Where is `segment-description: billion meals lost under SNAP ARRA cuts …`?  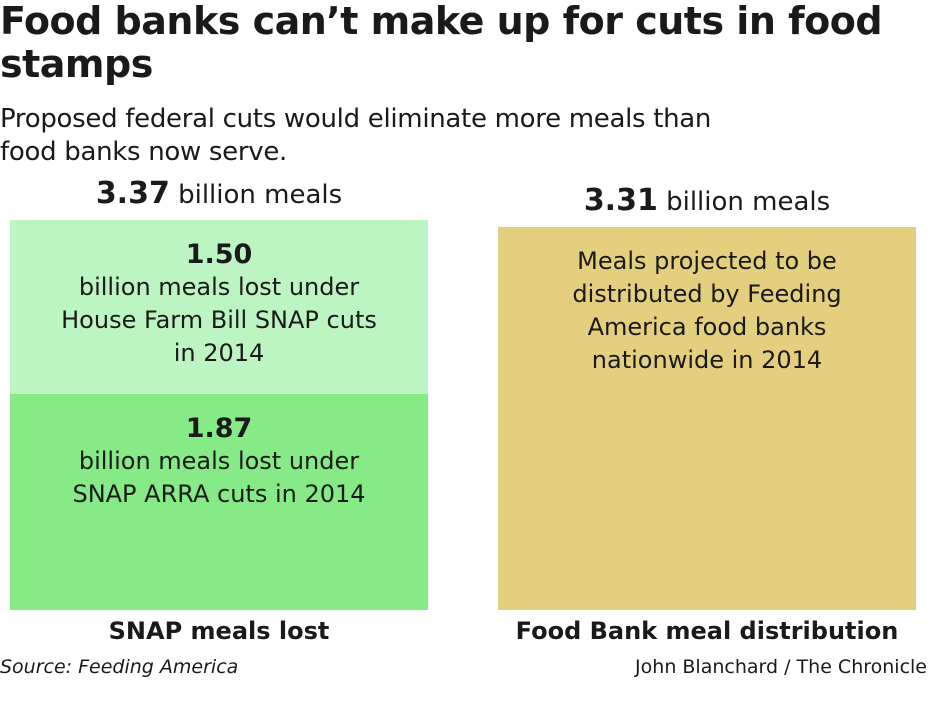 segment-description: billion meals lost under SNAP ARRA cuts … is located at coordinates (219, 477).